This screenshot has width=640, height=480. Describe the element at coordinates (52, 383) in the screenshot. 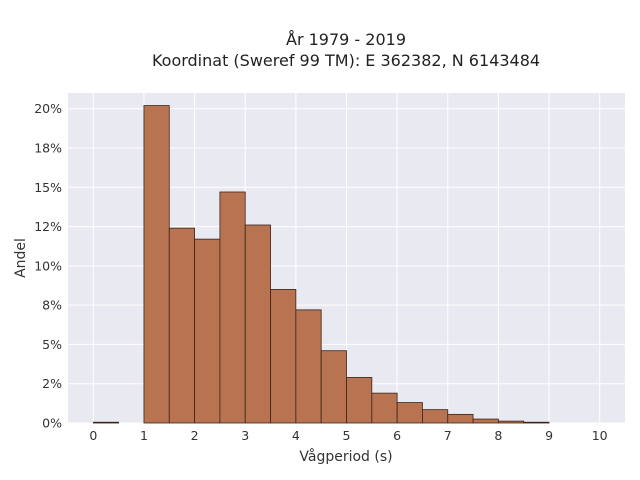

I see `y-tick-label-1: 2%` at that location.